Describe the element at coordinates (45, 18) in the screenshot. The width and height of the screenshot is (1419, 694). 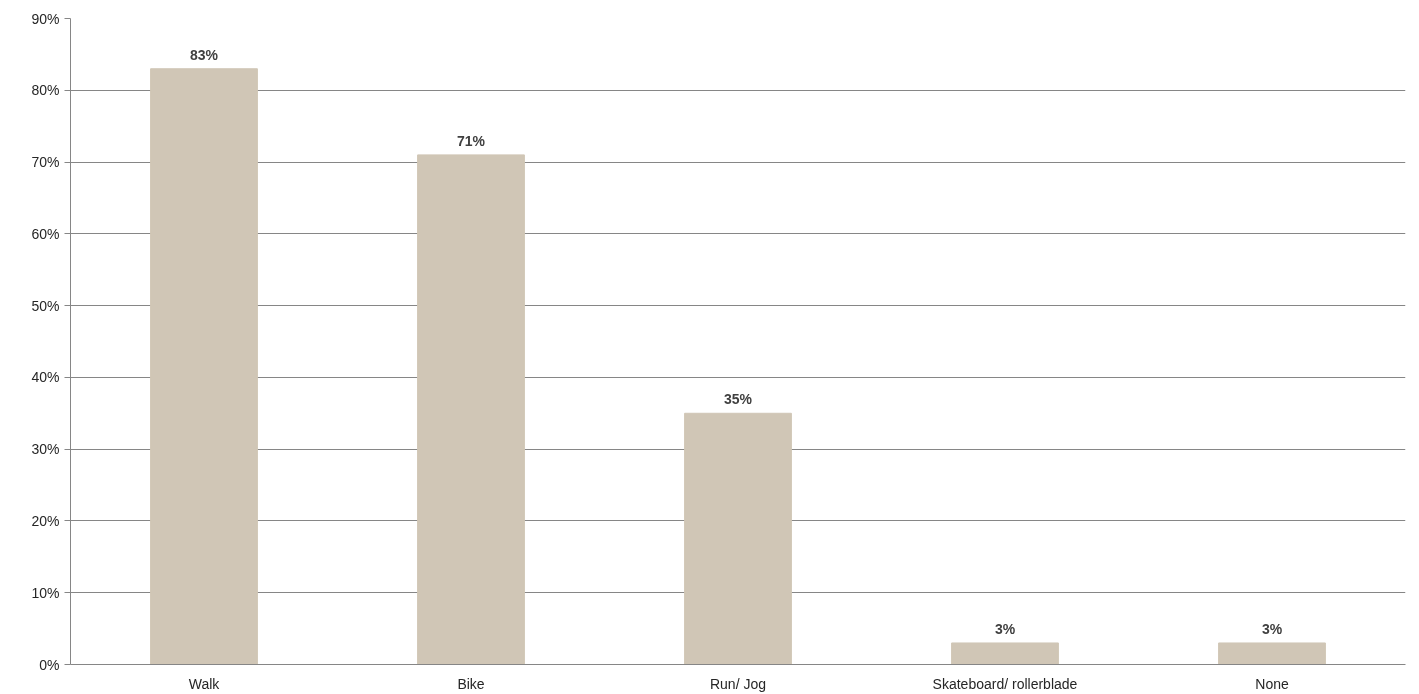
I see `y-tick-label: 90%` at that location.